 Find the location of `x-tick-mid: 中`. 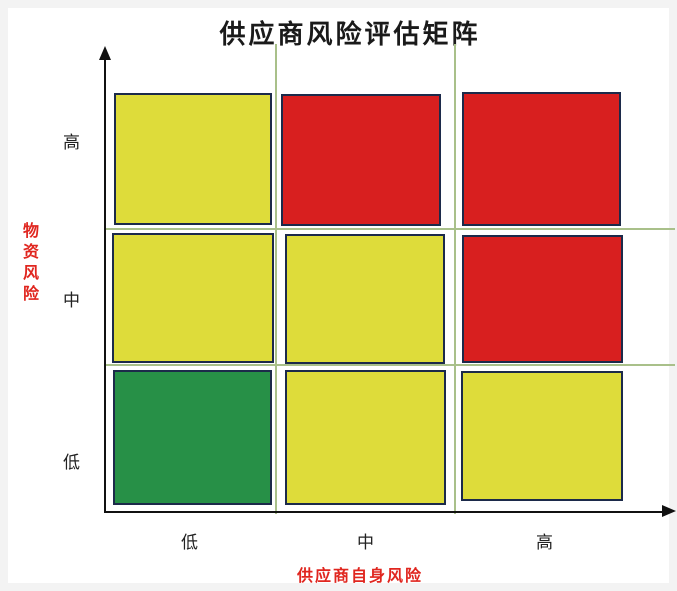

x-tick-mid: 中 is located at coordinates (365, 543).